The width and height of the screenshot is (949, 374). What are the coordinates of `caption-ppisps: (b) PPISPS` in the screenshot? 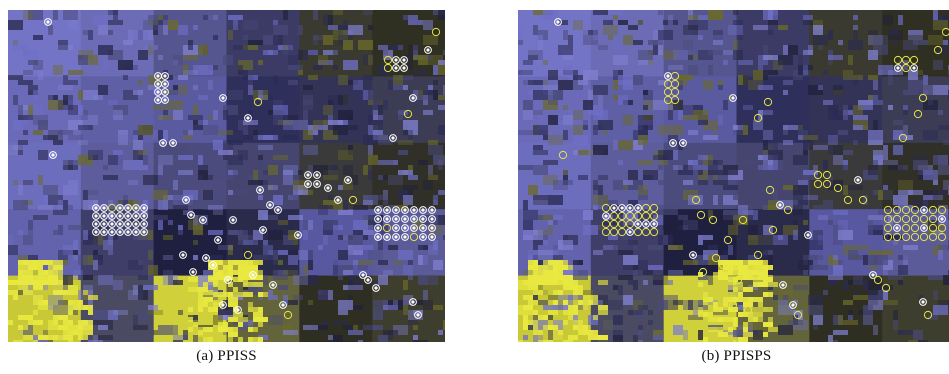 It's located at (736, 356).